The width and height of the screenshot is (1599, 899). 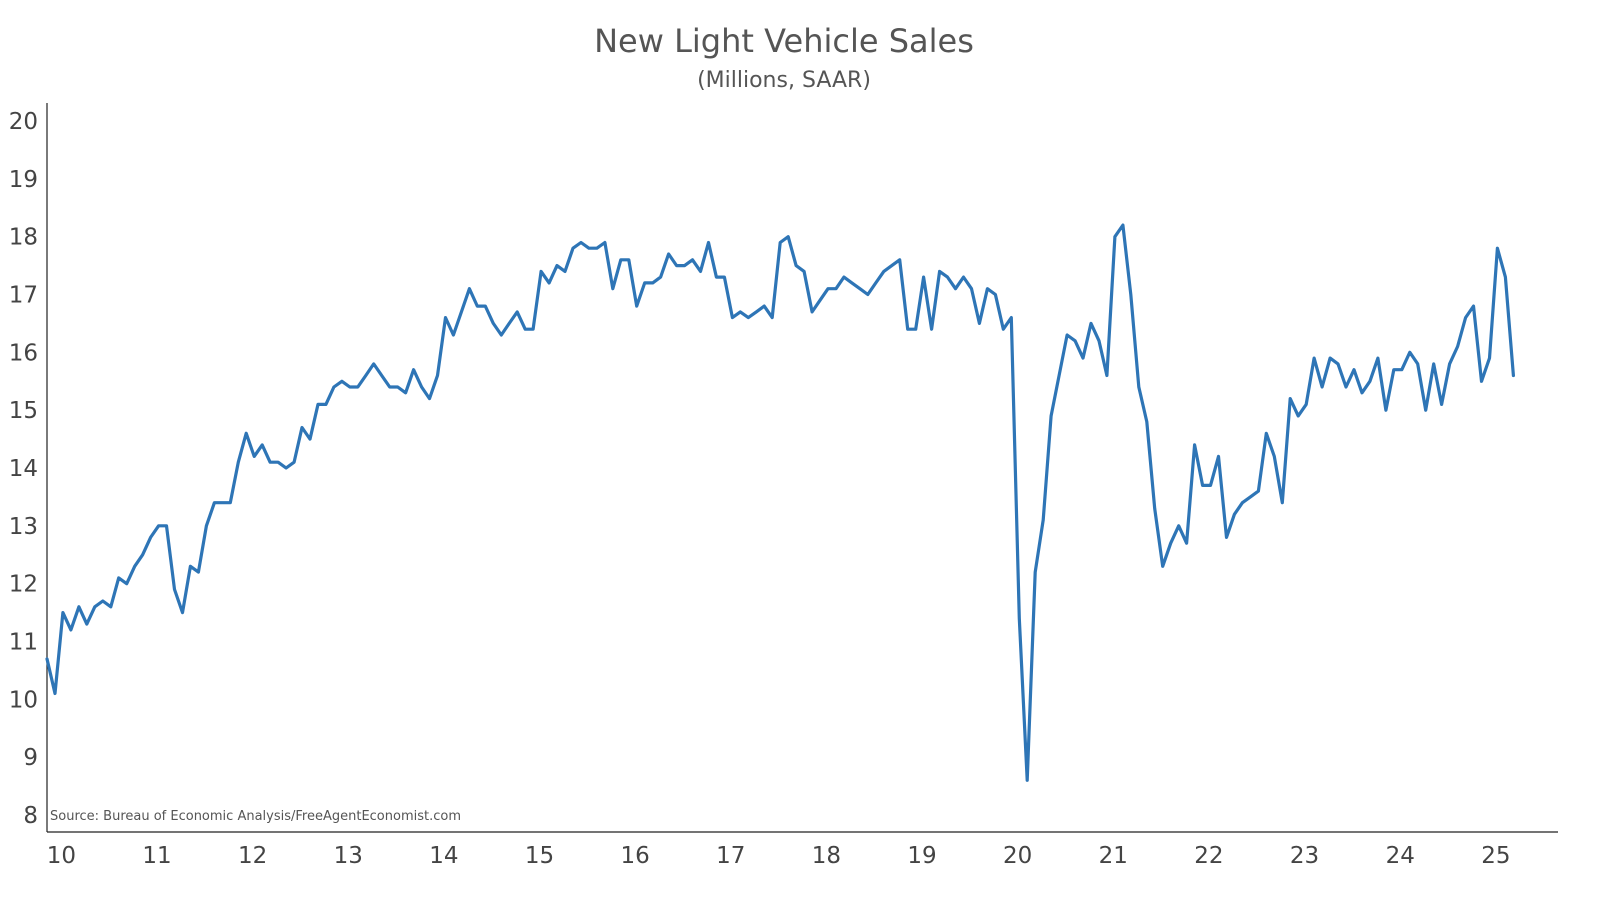 I want to click on y-tick-label: 11, so click(x=23, y=643).